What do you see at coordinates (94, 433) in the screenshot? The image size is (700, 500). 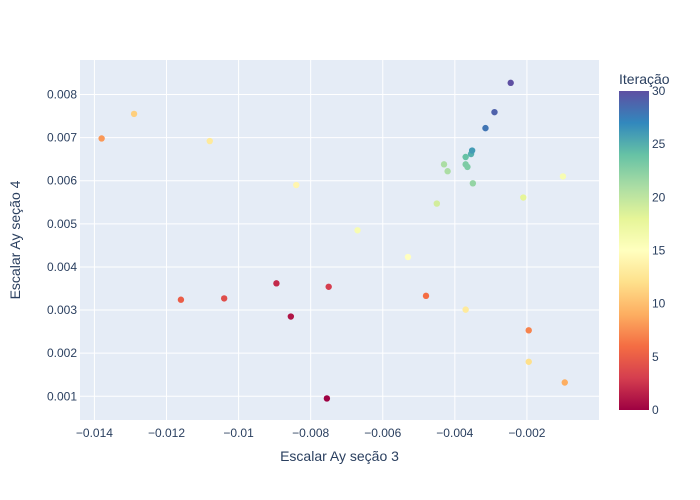 I see `x-tick-label: −0.014` at bounding box center [94, 433].